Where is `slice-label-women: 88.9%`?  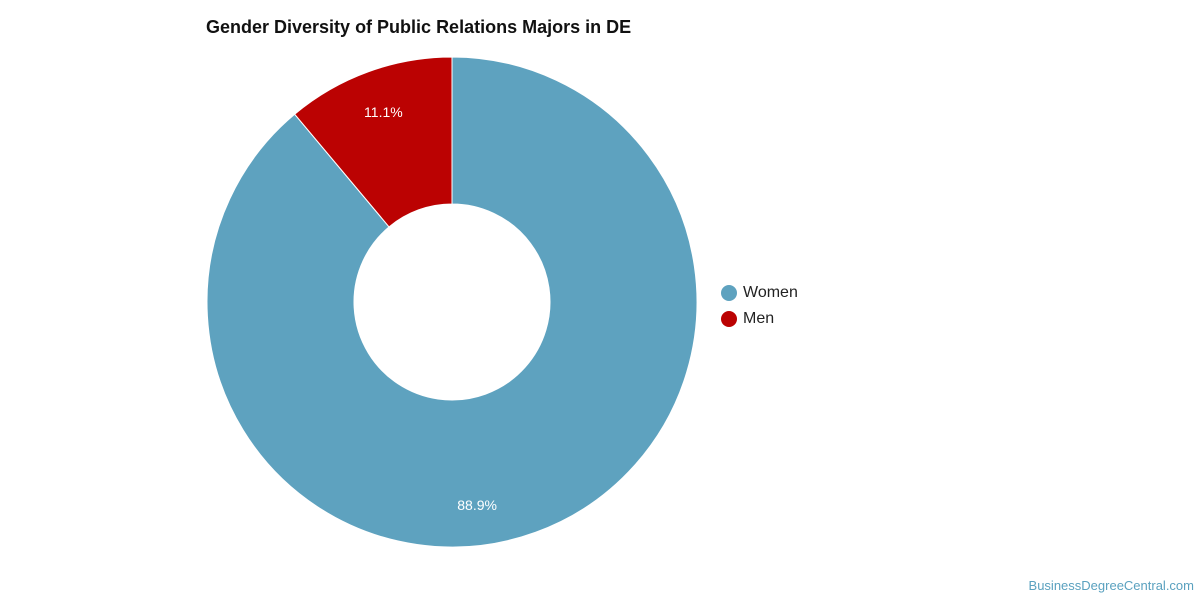
slice-label-women: 88.9% is located at coordinates (477, 505).